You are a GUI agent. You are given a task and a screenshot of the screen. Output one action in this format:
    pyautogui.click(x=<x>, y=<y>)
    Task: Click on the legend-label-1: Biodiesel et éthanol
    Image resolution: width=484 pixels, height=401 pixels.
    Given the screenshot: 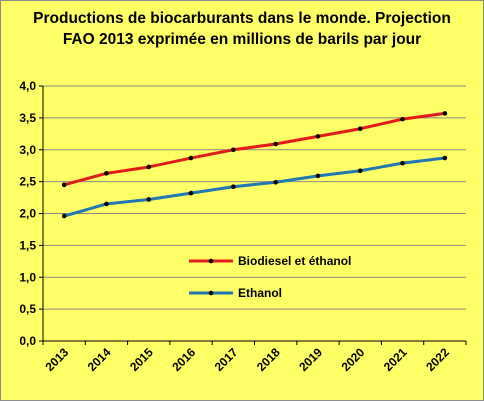 What is the action you would take?
    pyautogui.click(x=294, y=261)
    